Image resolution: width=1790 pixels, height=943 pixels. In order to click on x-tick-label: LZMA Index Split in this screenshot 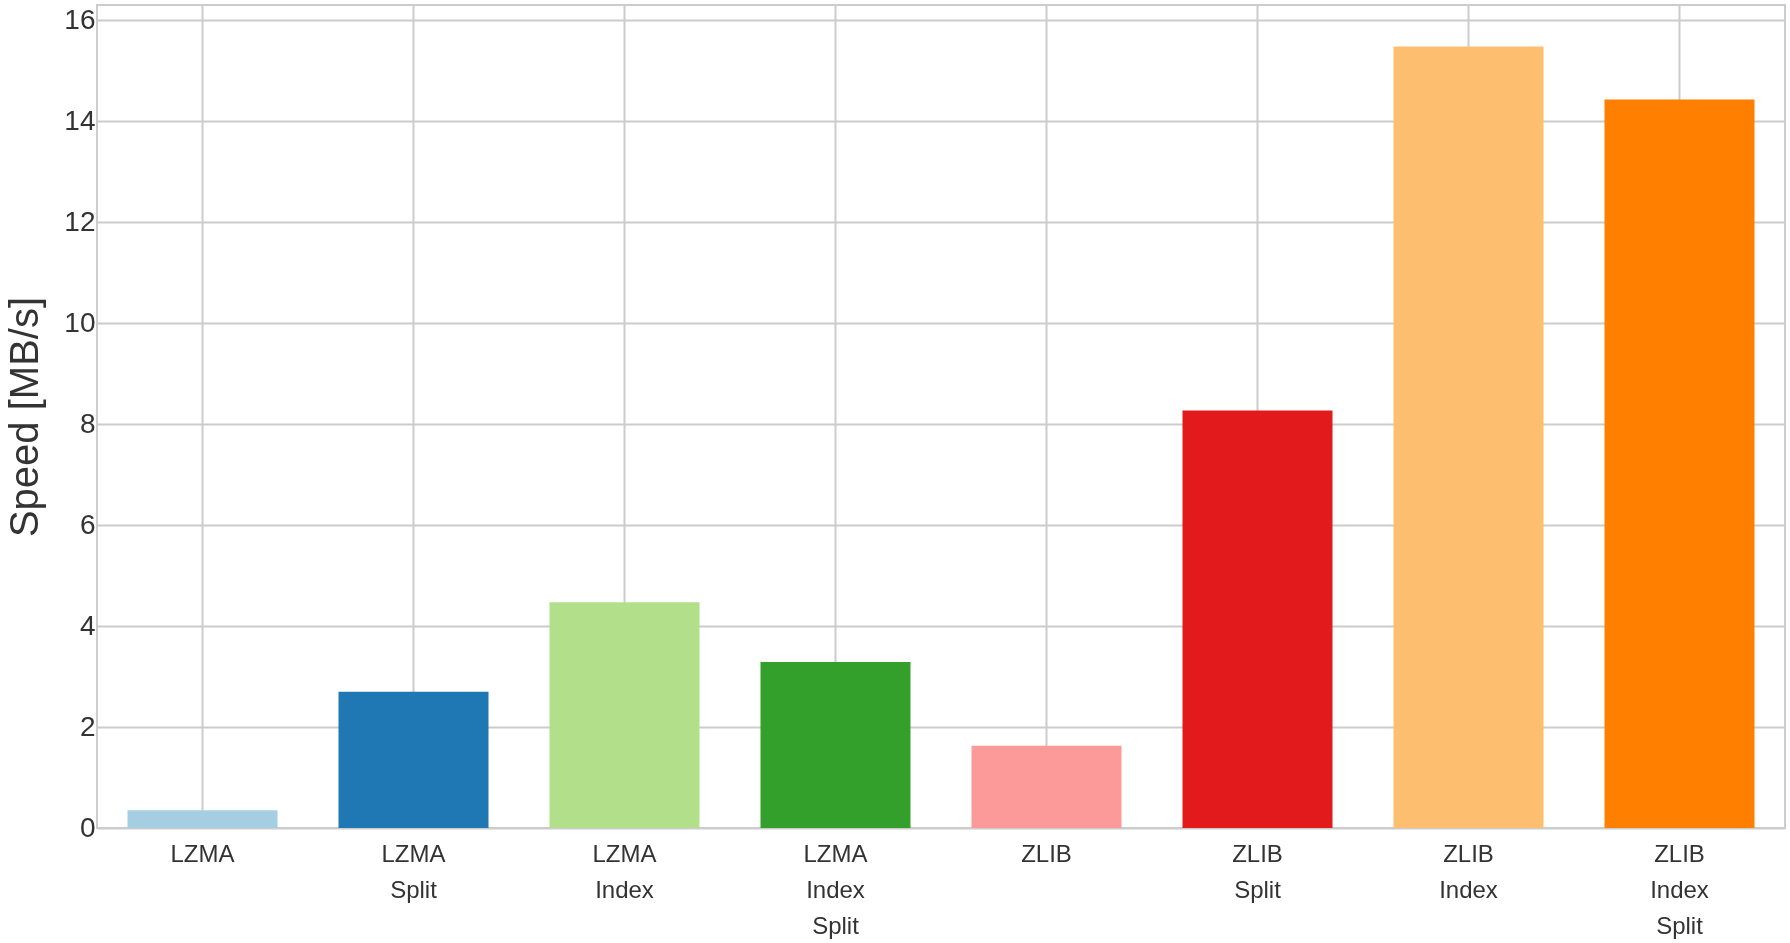, I will do `click(835, 889)`.